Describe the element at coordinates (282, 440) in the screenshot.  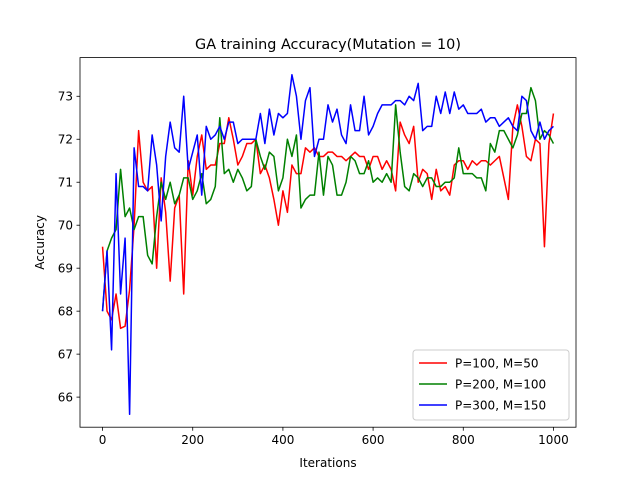
I see `x-tick-label: 400` at that location.